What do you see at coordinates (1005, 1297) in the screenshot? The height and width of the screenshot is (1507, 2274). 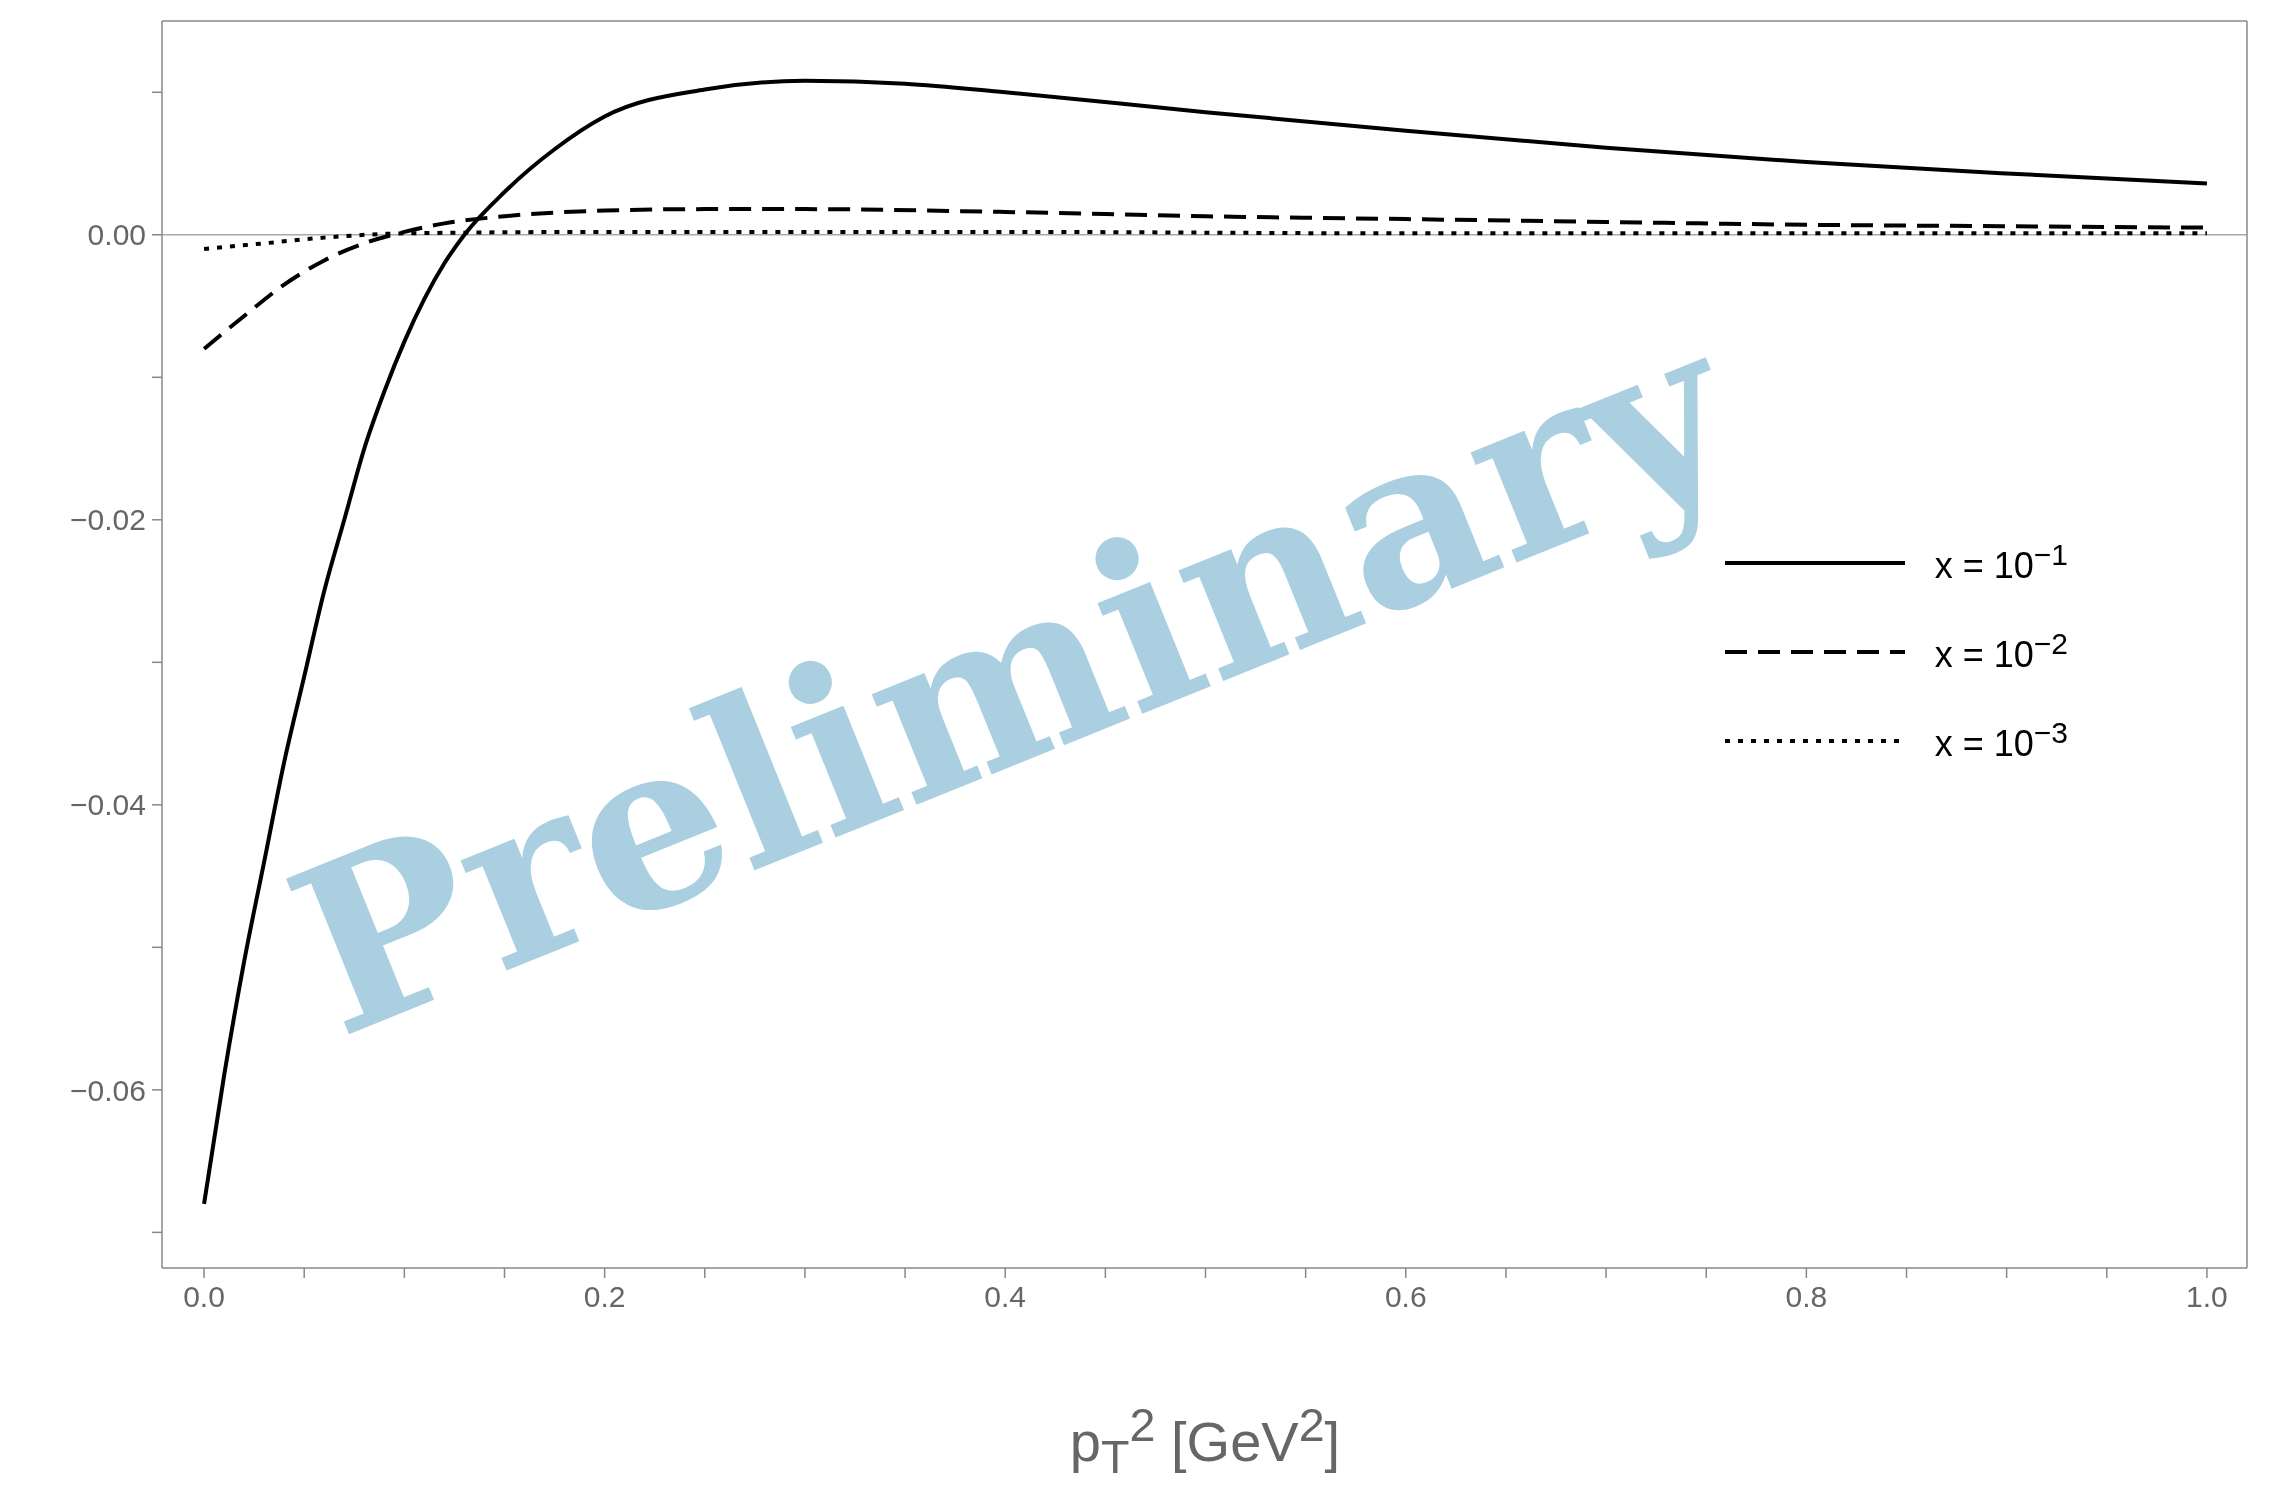 I see `x-tick-label: 0.4` at bounding box center [1005, 1297].